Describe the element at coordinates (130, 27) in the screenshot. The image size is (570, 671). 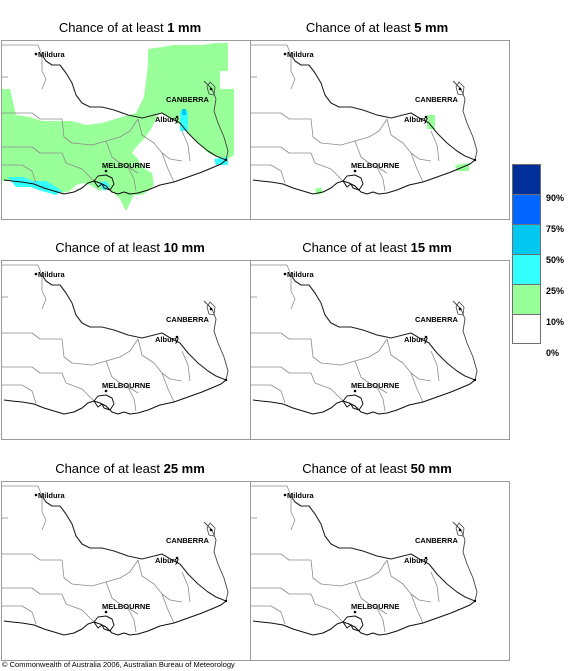
I see `panel-title-1mm: Chance of at least 1 mm` at that location.